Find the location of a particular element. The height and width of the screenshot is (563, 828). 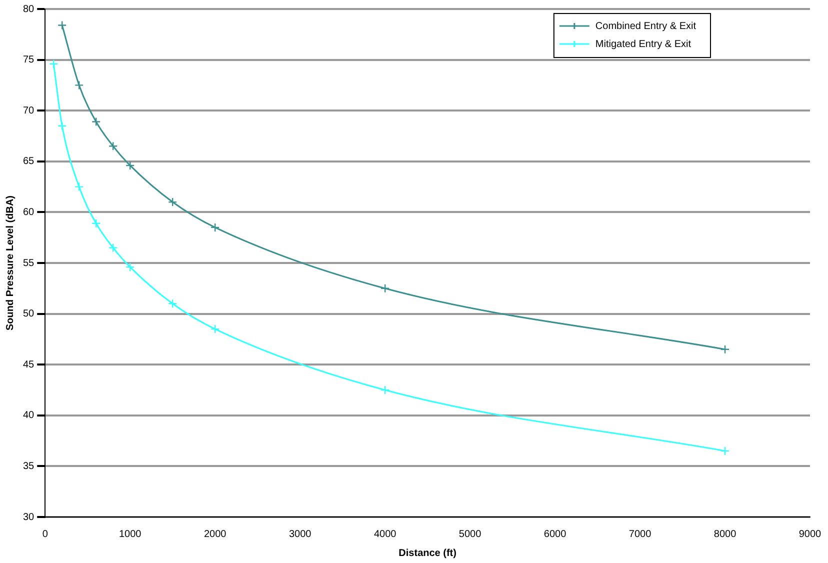

y-tick-label: 35 is located at coordinates (29, 466).